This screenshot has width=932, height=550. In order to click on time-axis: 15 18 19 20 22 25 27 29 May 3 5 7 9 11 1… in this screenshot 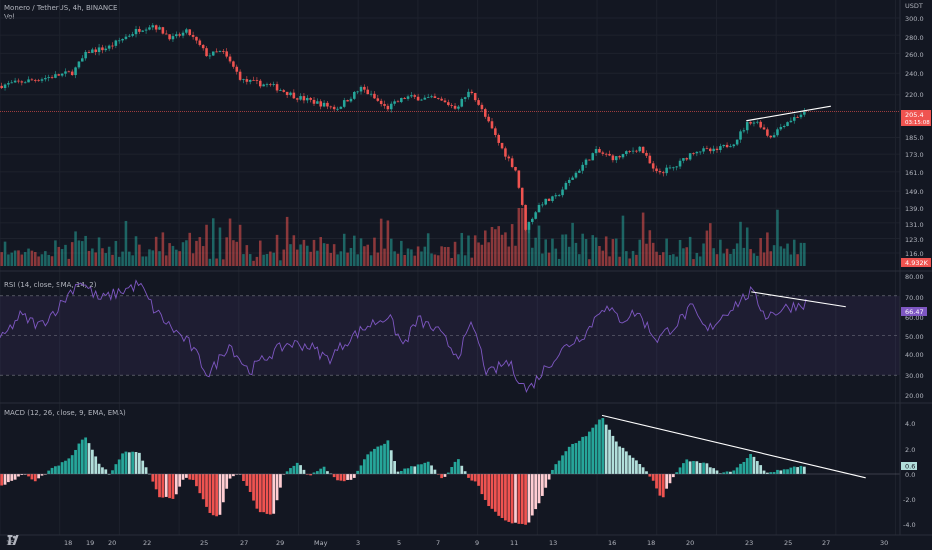, I will do `click(447, 543)`.